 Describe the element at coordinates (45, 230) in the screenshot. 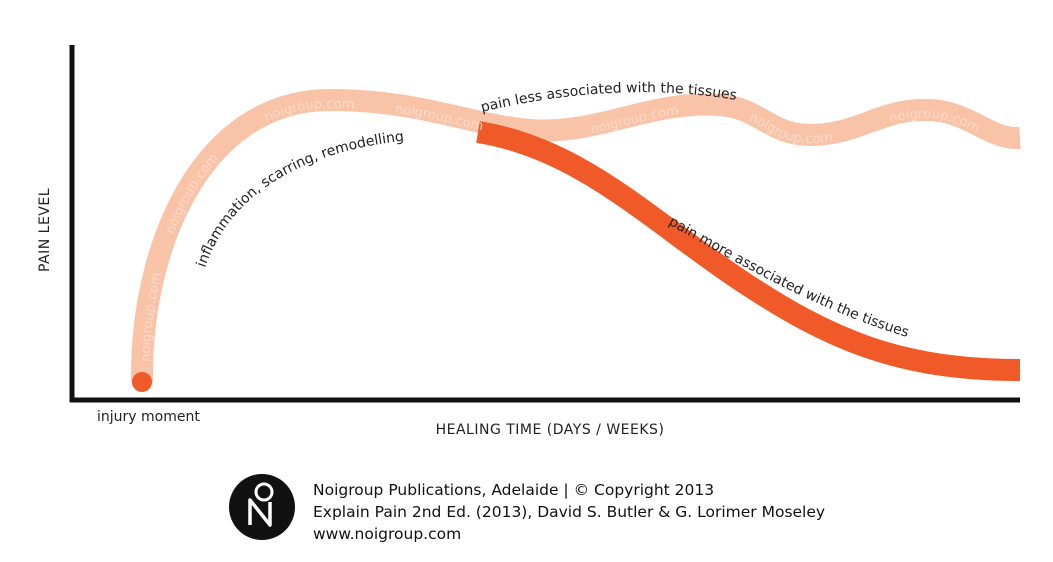

I see `y-axis-label: PAIN LEVEL` at that location.